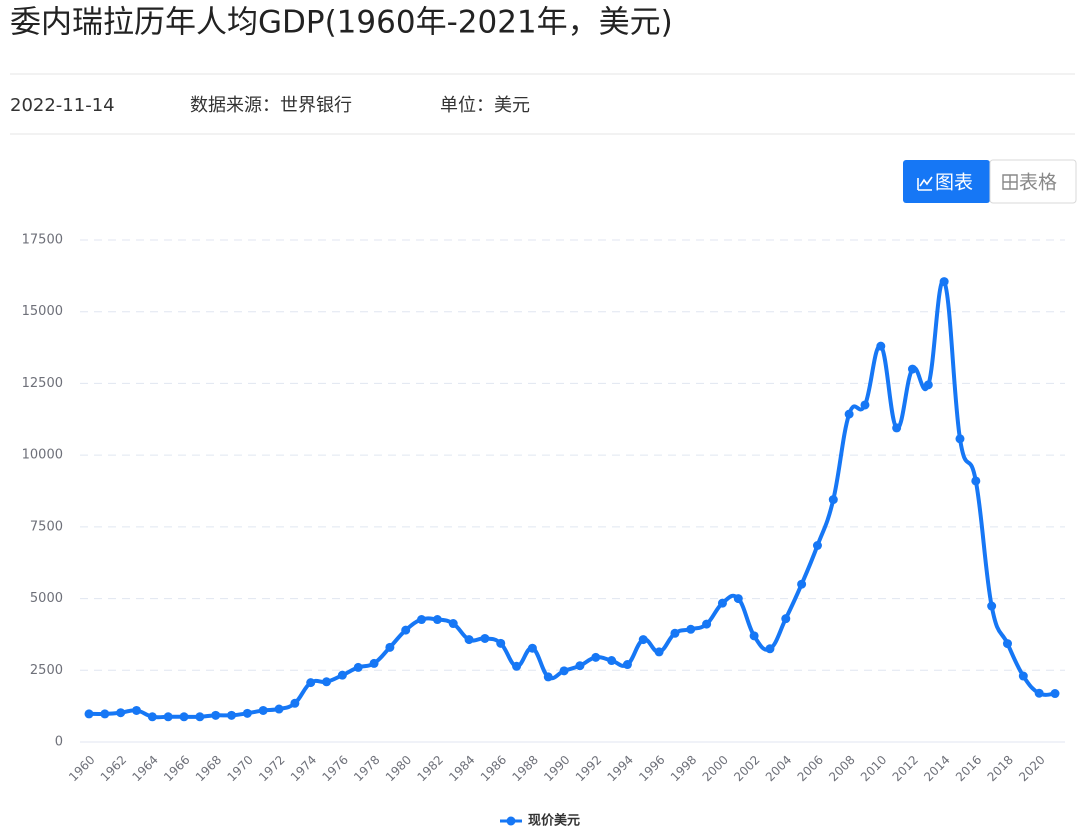 The height and width of the screenshot is (835, 1080). What do you see at coordinates (429, 768) in the screenshot?
I see `x-tick-label: 1982` at bounding box center [429, 768].